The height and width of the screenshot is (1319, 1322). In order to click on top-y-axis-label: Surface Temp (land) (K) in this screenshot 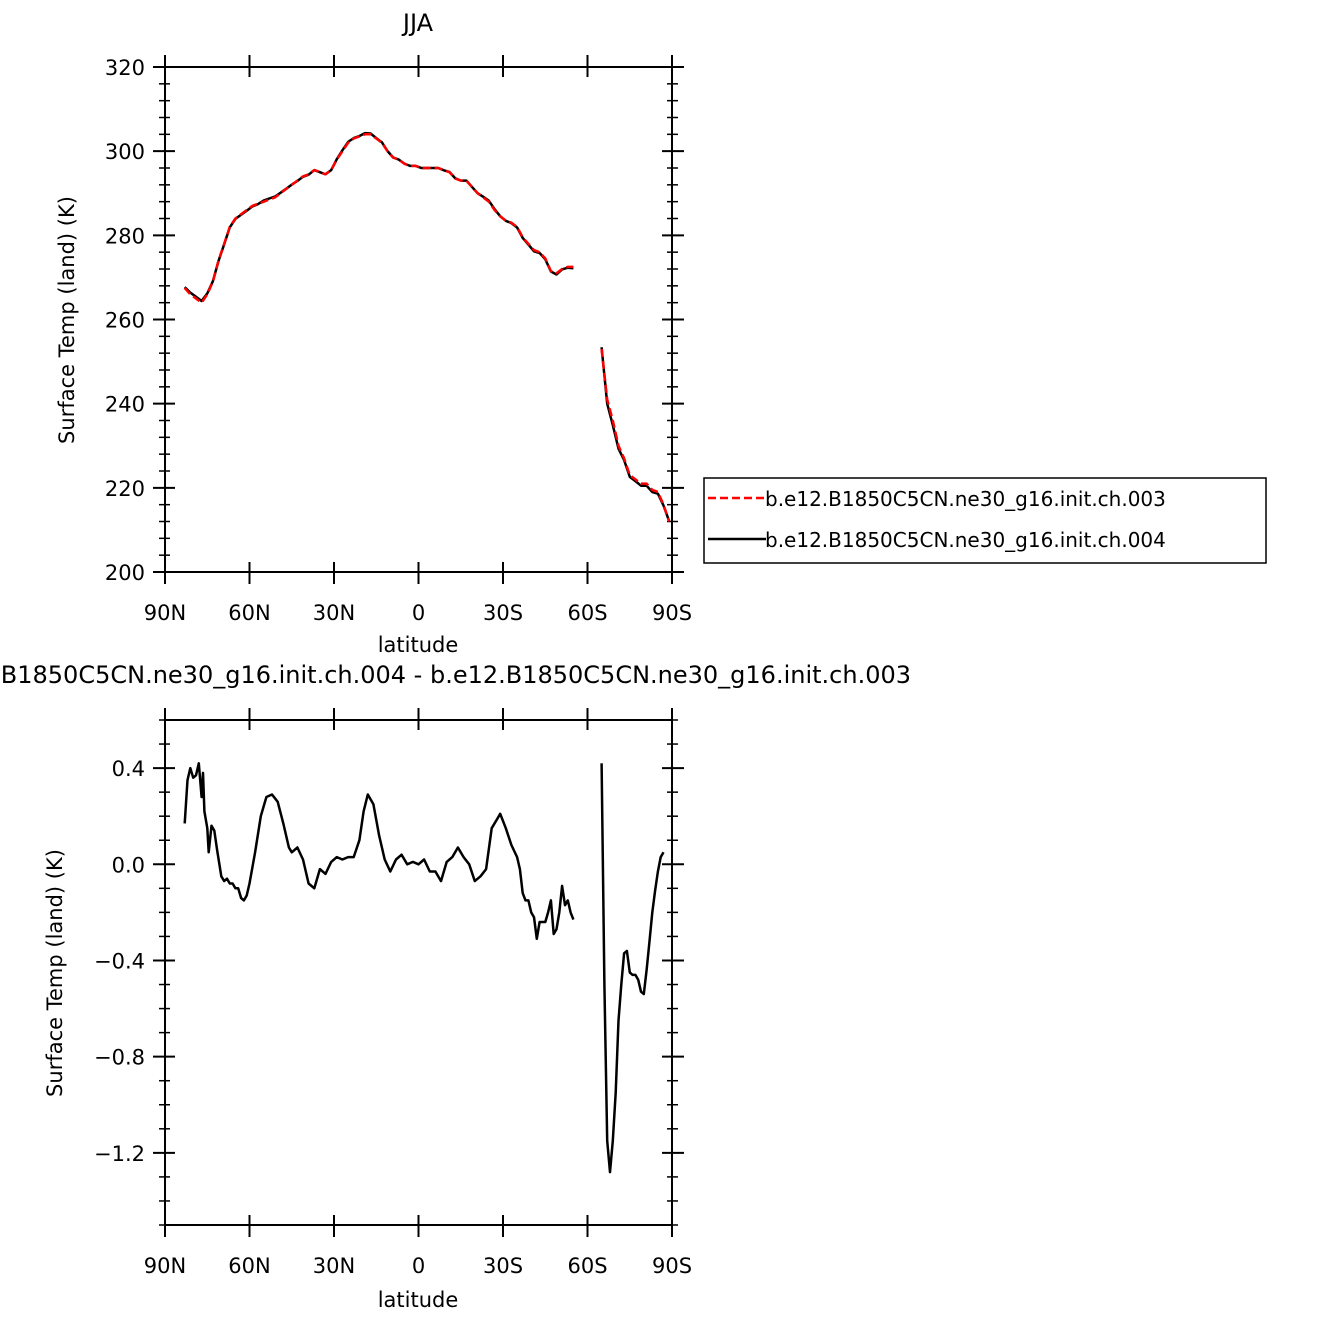, I will do `click(67, 320)`.